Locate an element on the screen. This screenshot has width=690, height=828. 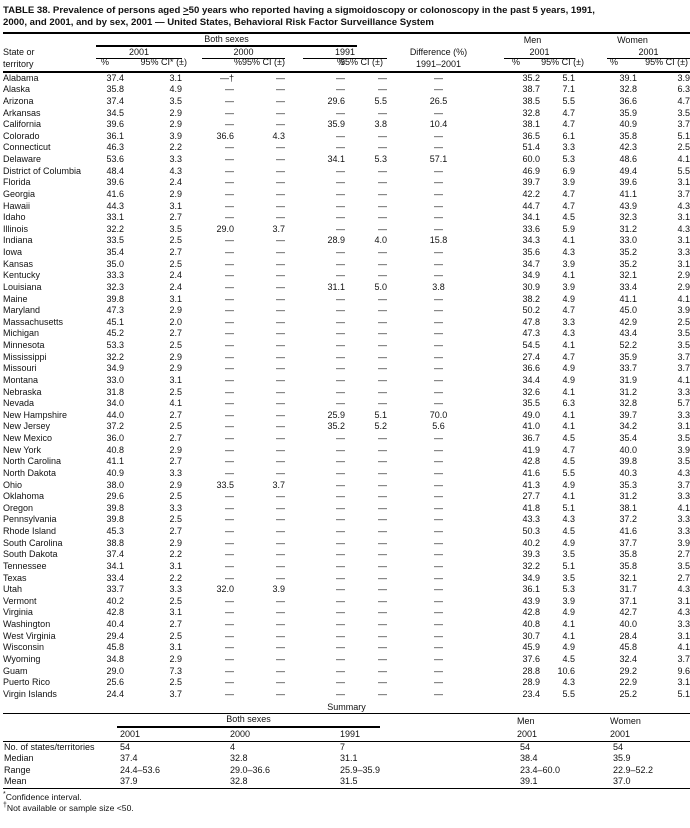
value-cell: 31.1 is located at coordinates (336, 286).